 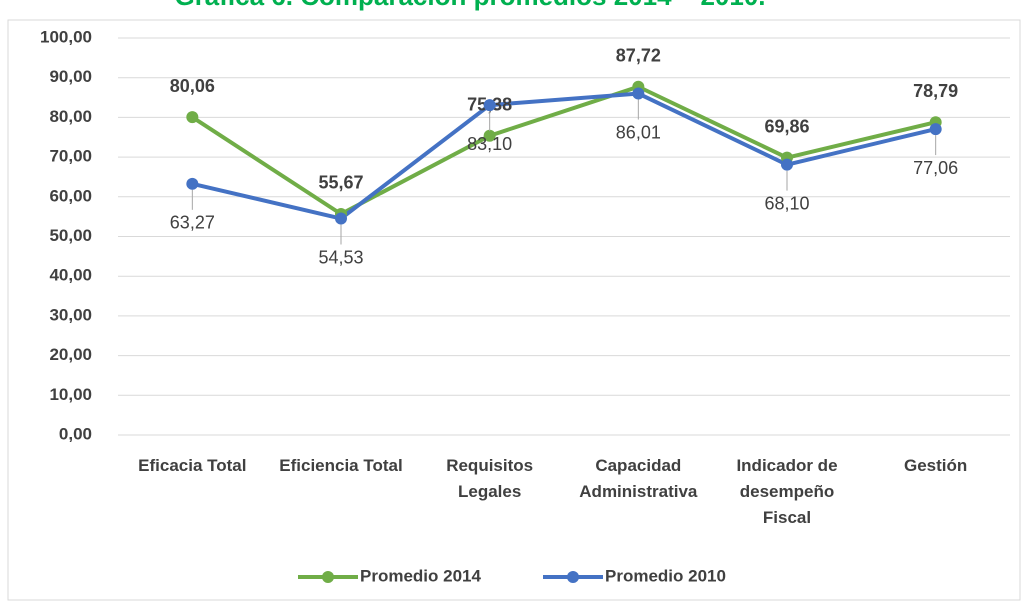 I want to click on y-tick-label: 50,00, so click(x=70, y=235).